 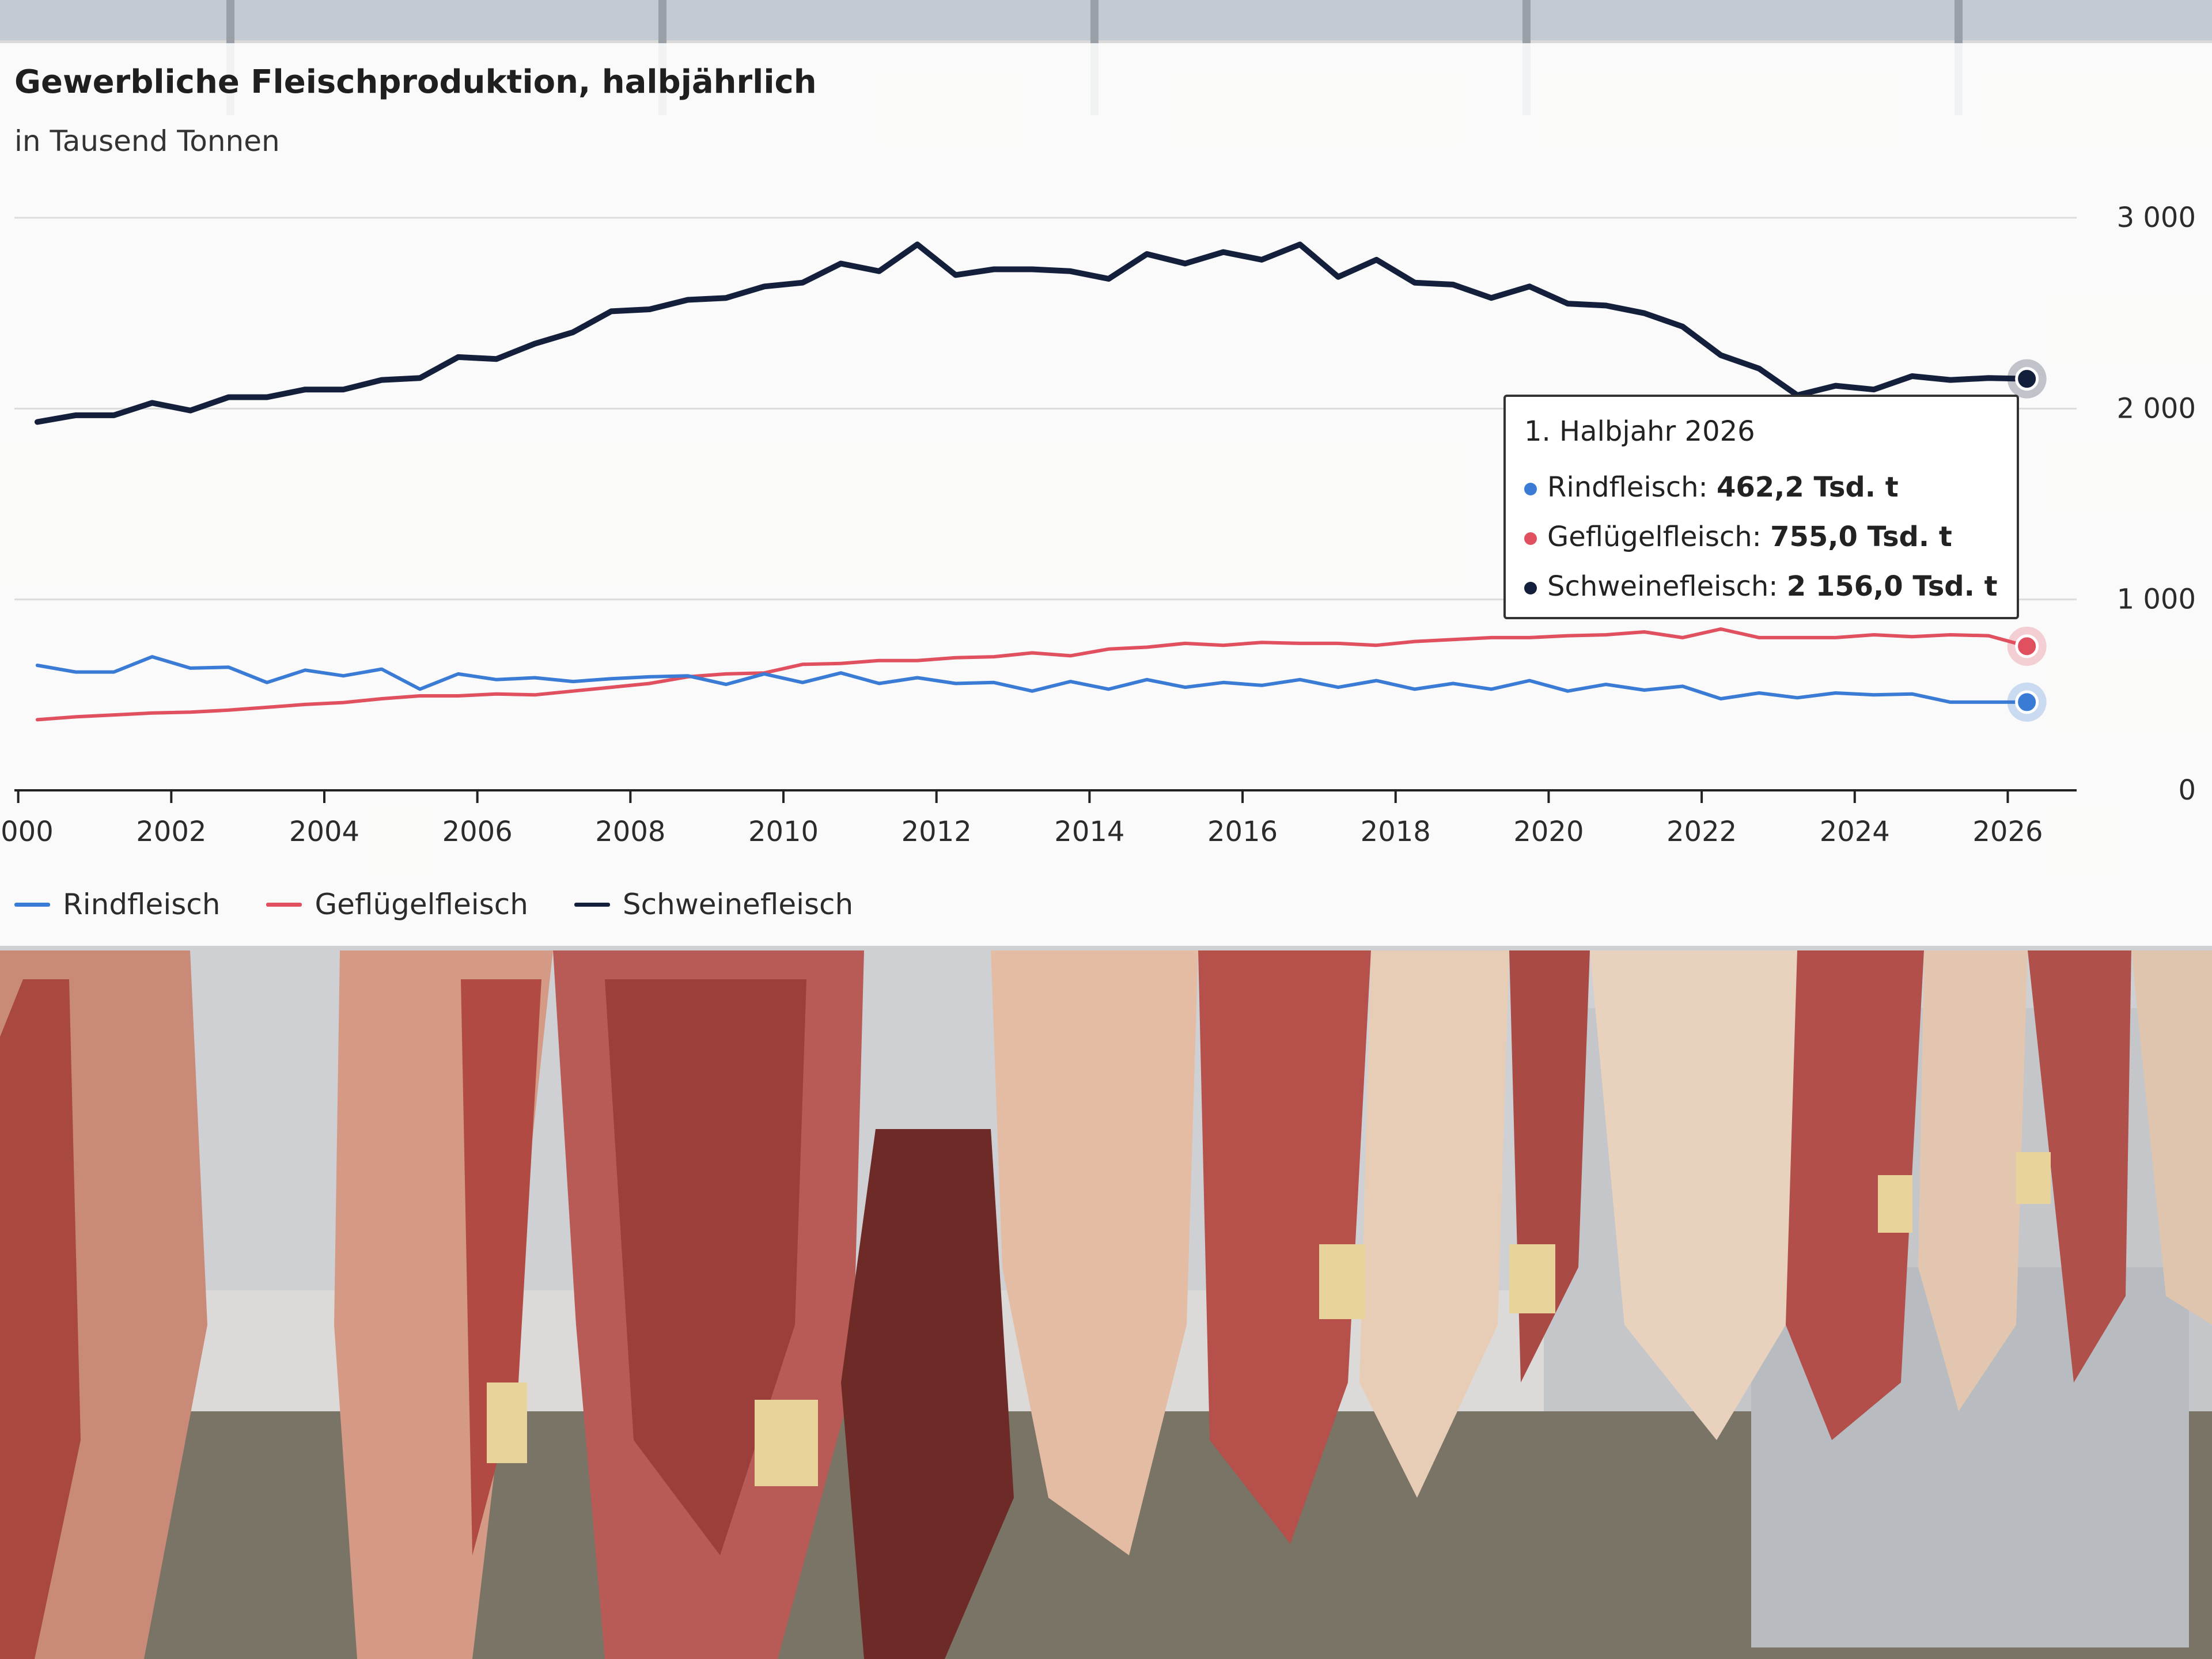 I want to click on gefluegelfleisch-dot-icon, so click(x=1530, y=538).